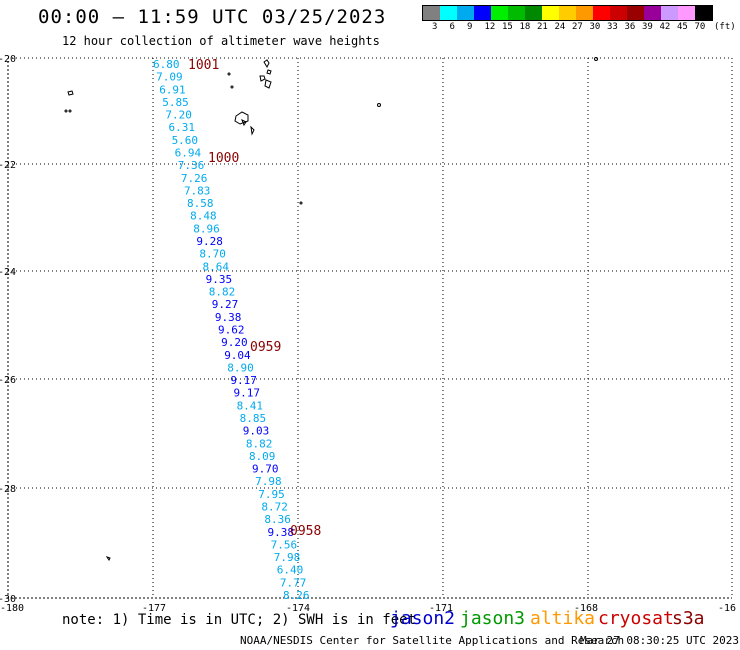  Describe the element at coordinates (298, 608) in the screenshot. I see `lon-label: -174` at that location.